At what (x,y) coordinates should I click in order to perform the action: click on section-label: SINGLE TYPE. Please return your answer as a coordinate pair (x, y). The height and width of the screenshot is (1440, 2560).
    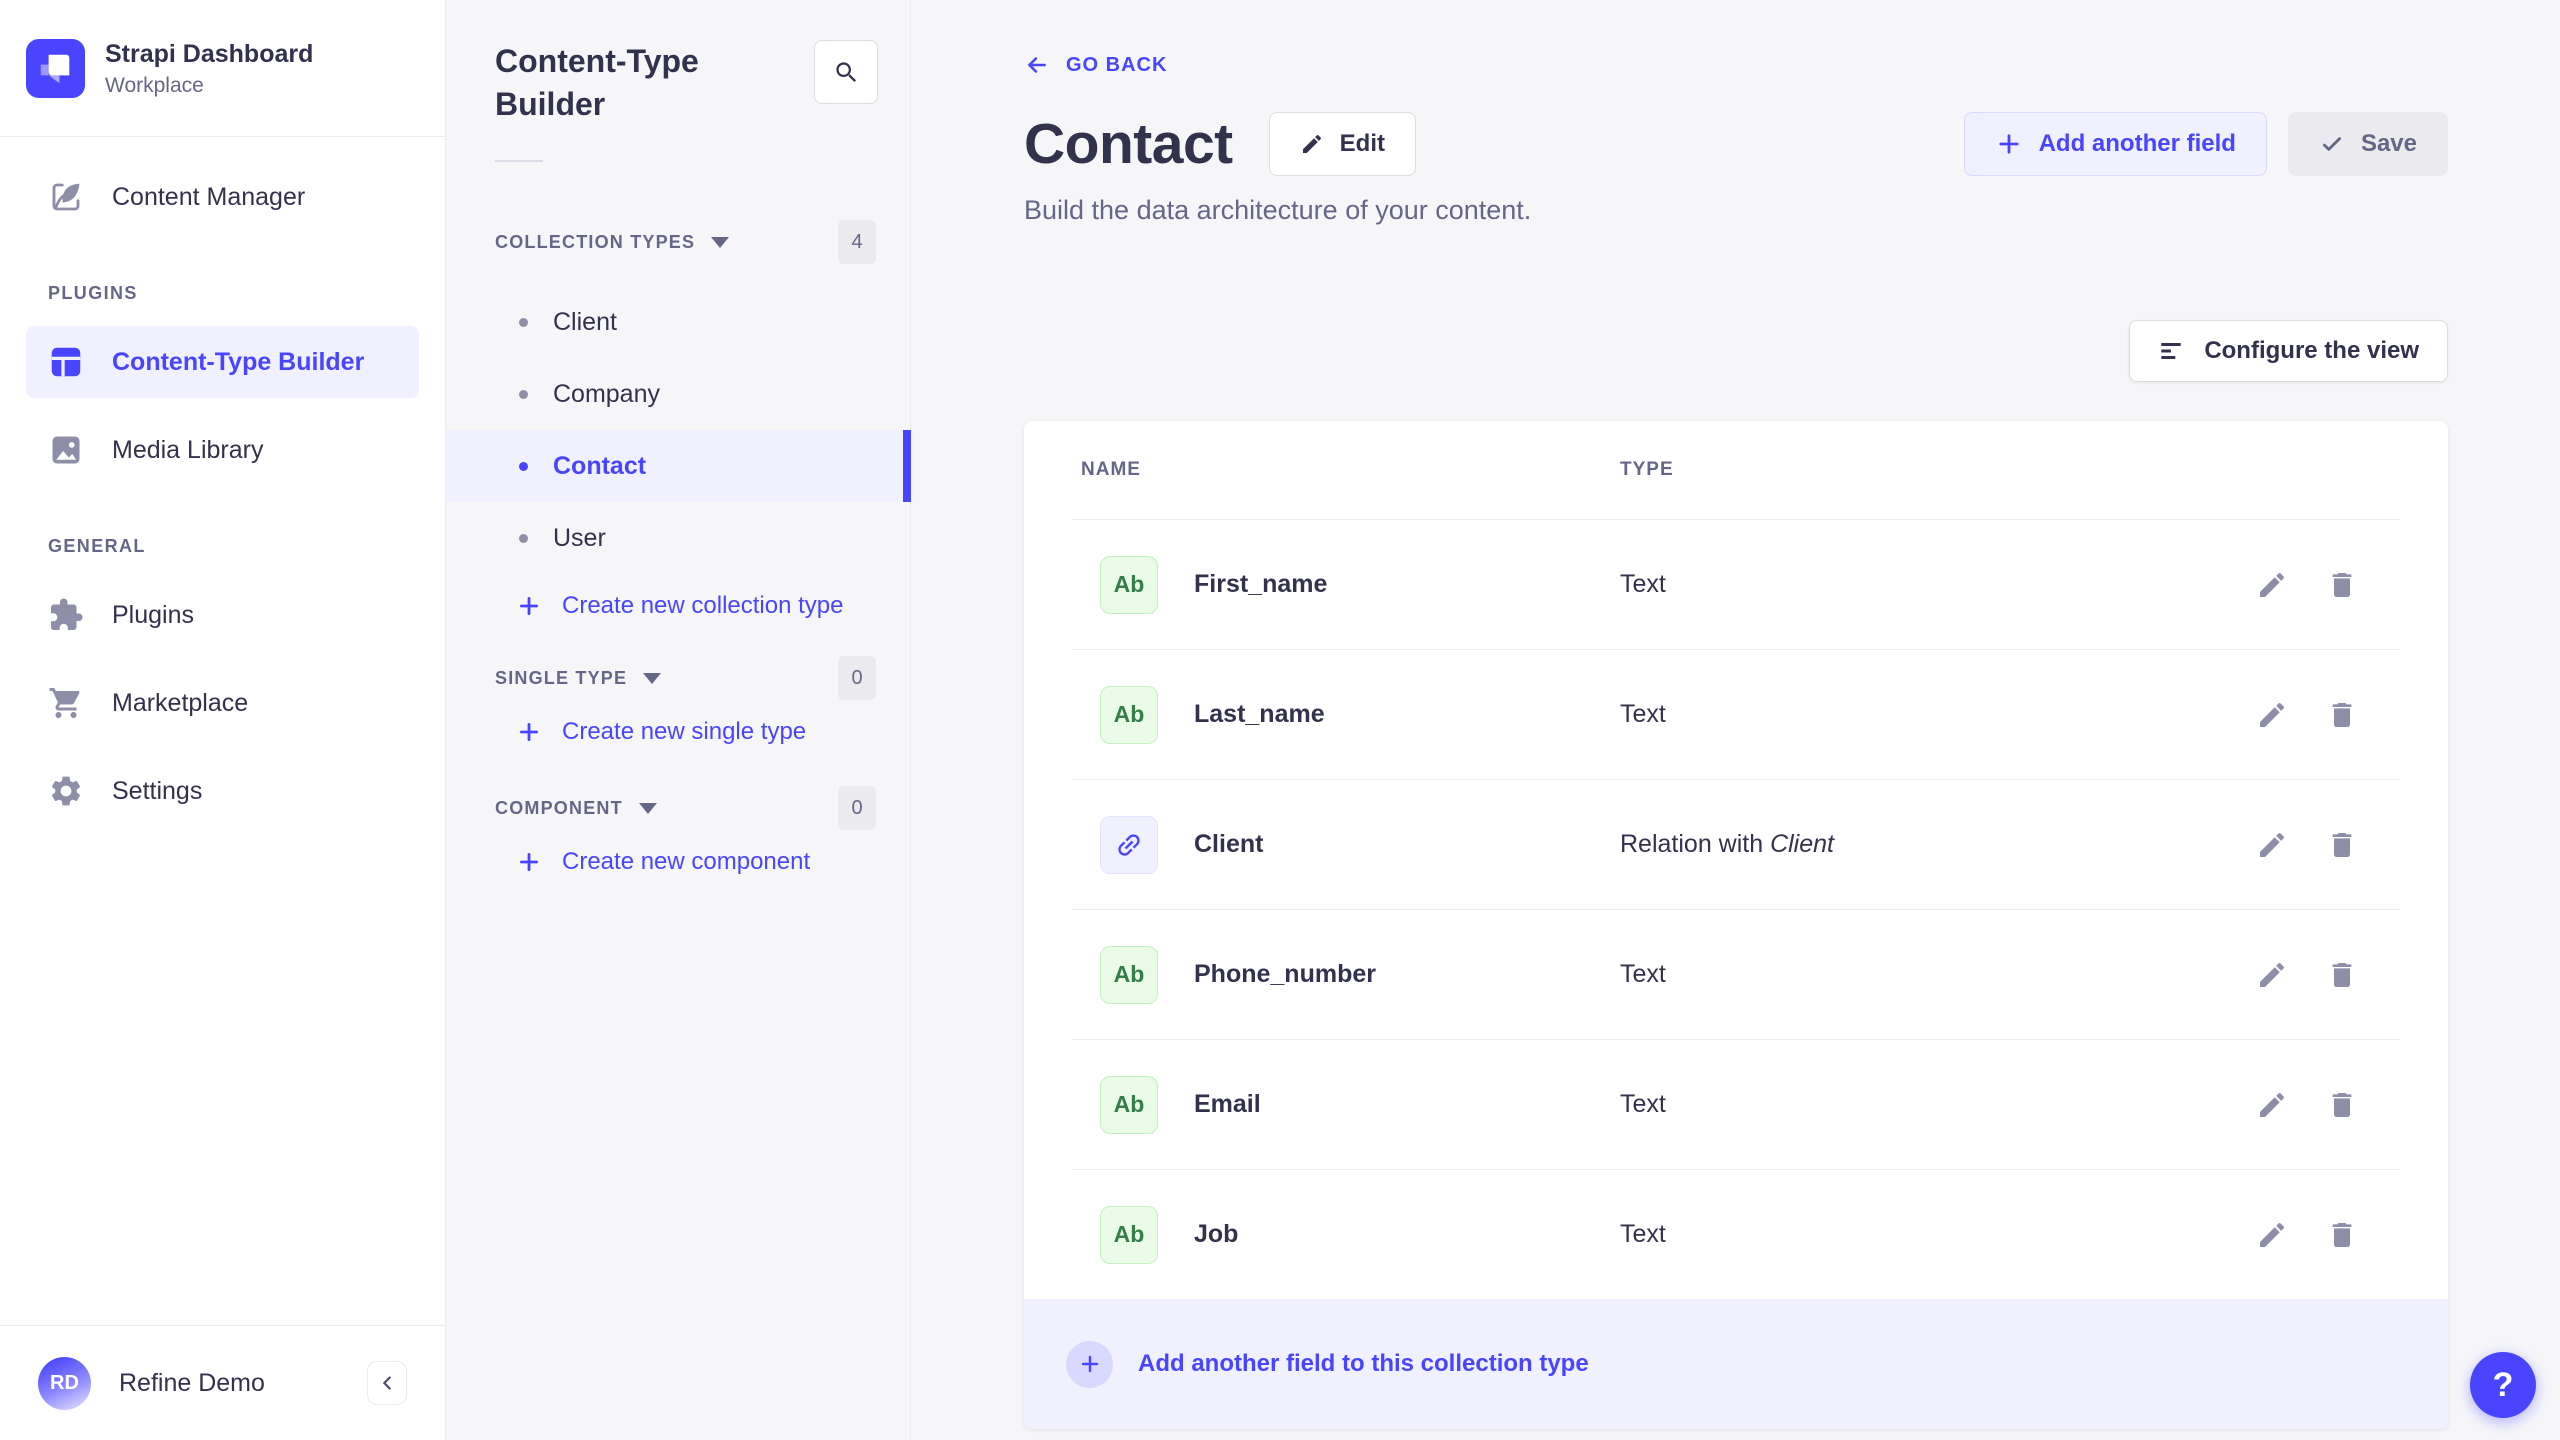
    Looking at the image, I should click on (561, 677).